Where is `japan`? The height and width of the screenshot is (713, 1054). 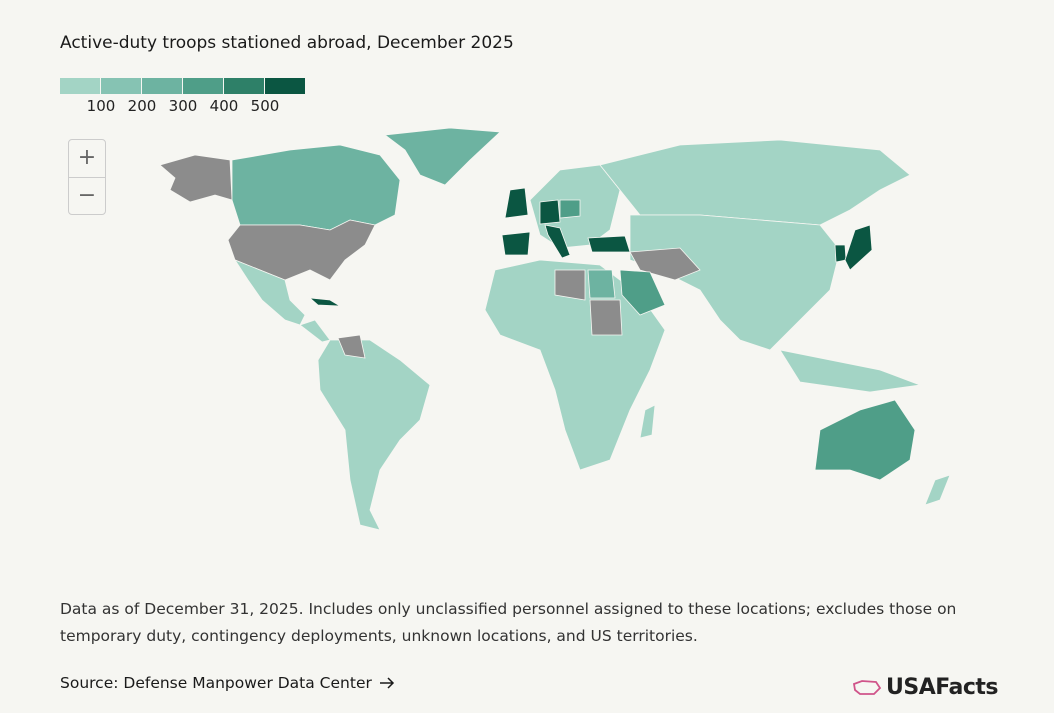
japan is located at coordinates (858, 247).